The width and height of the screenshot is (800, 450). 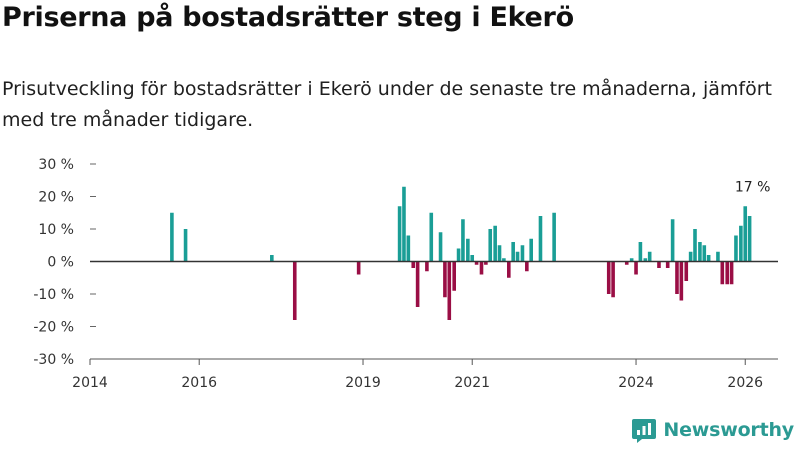 I want to click on x-tick-label: 2026, so click(x=745, y=383).